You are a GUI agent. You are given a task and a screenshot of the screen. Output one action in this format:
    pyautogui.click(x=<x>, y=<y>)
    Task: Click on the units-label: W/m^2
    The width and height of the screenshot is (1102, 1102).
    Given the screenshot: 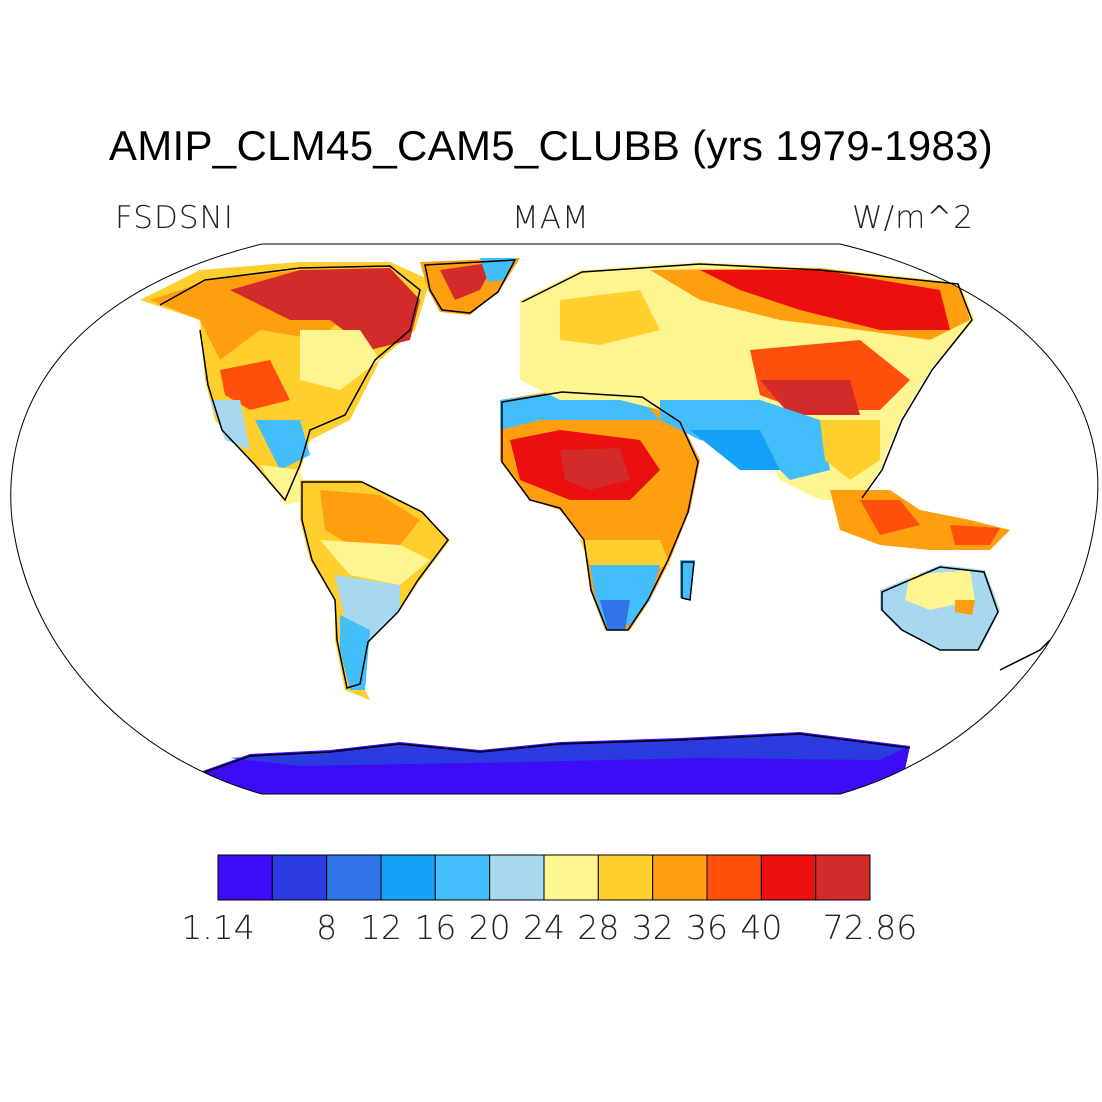 What is the action you would take?
    pyautogui.click(x=913, y=218)
    